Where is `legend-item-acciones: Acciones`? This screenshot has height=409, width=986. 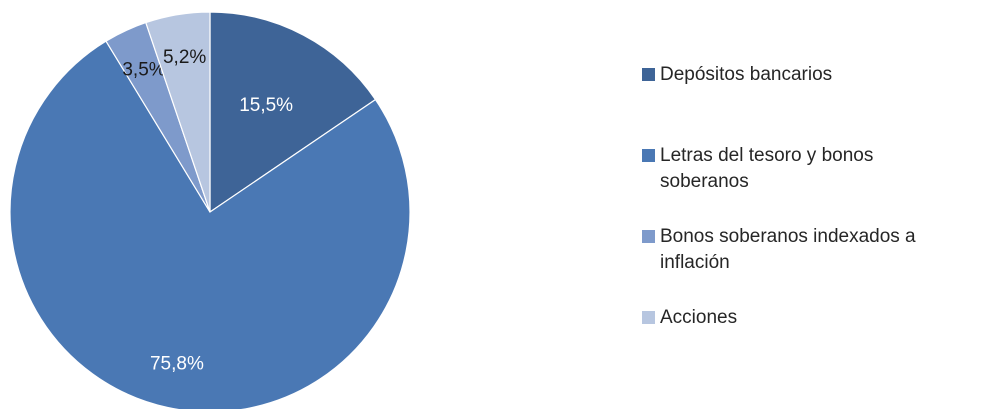 legend-item-acciones: Acciones is located at coordinates (689, 318).